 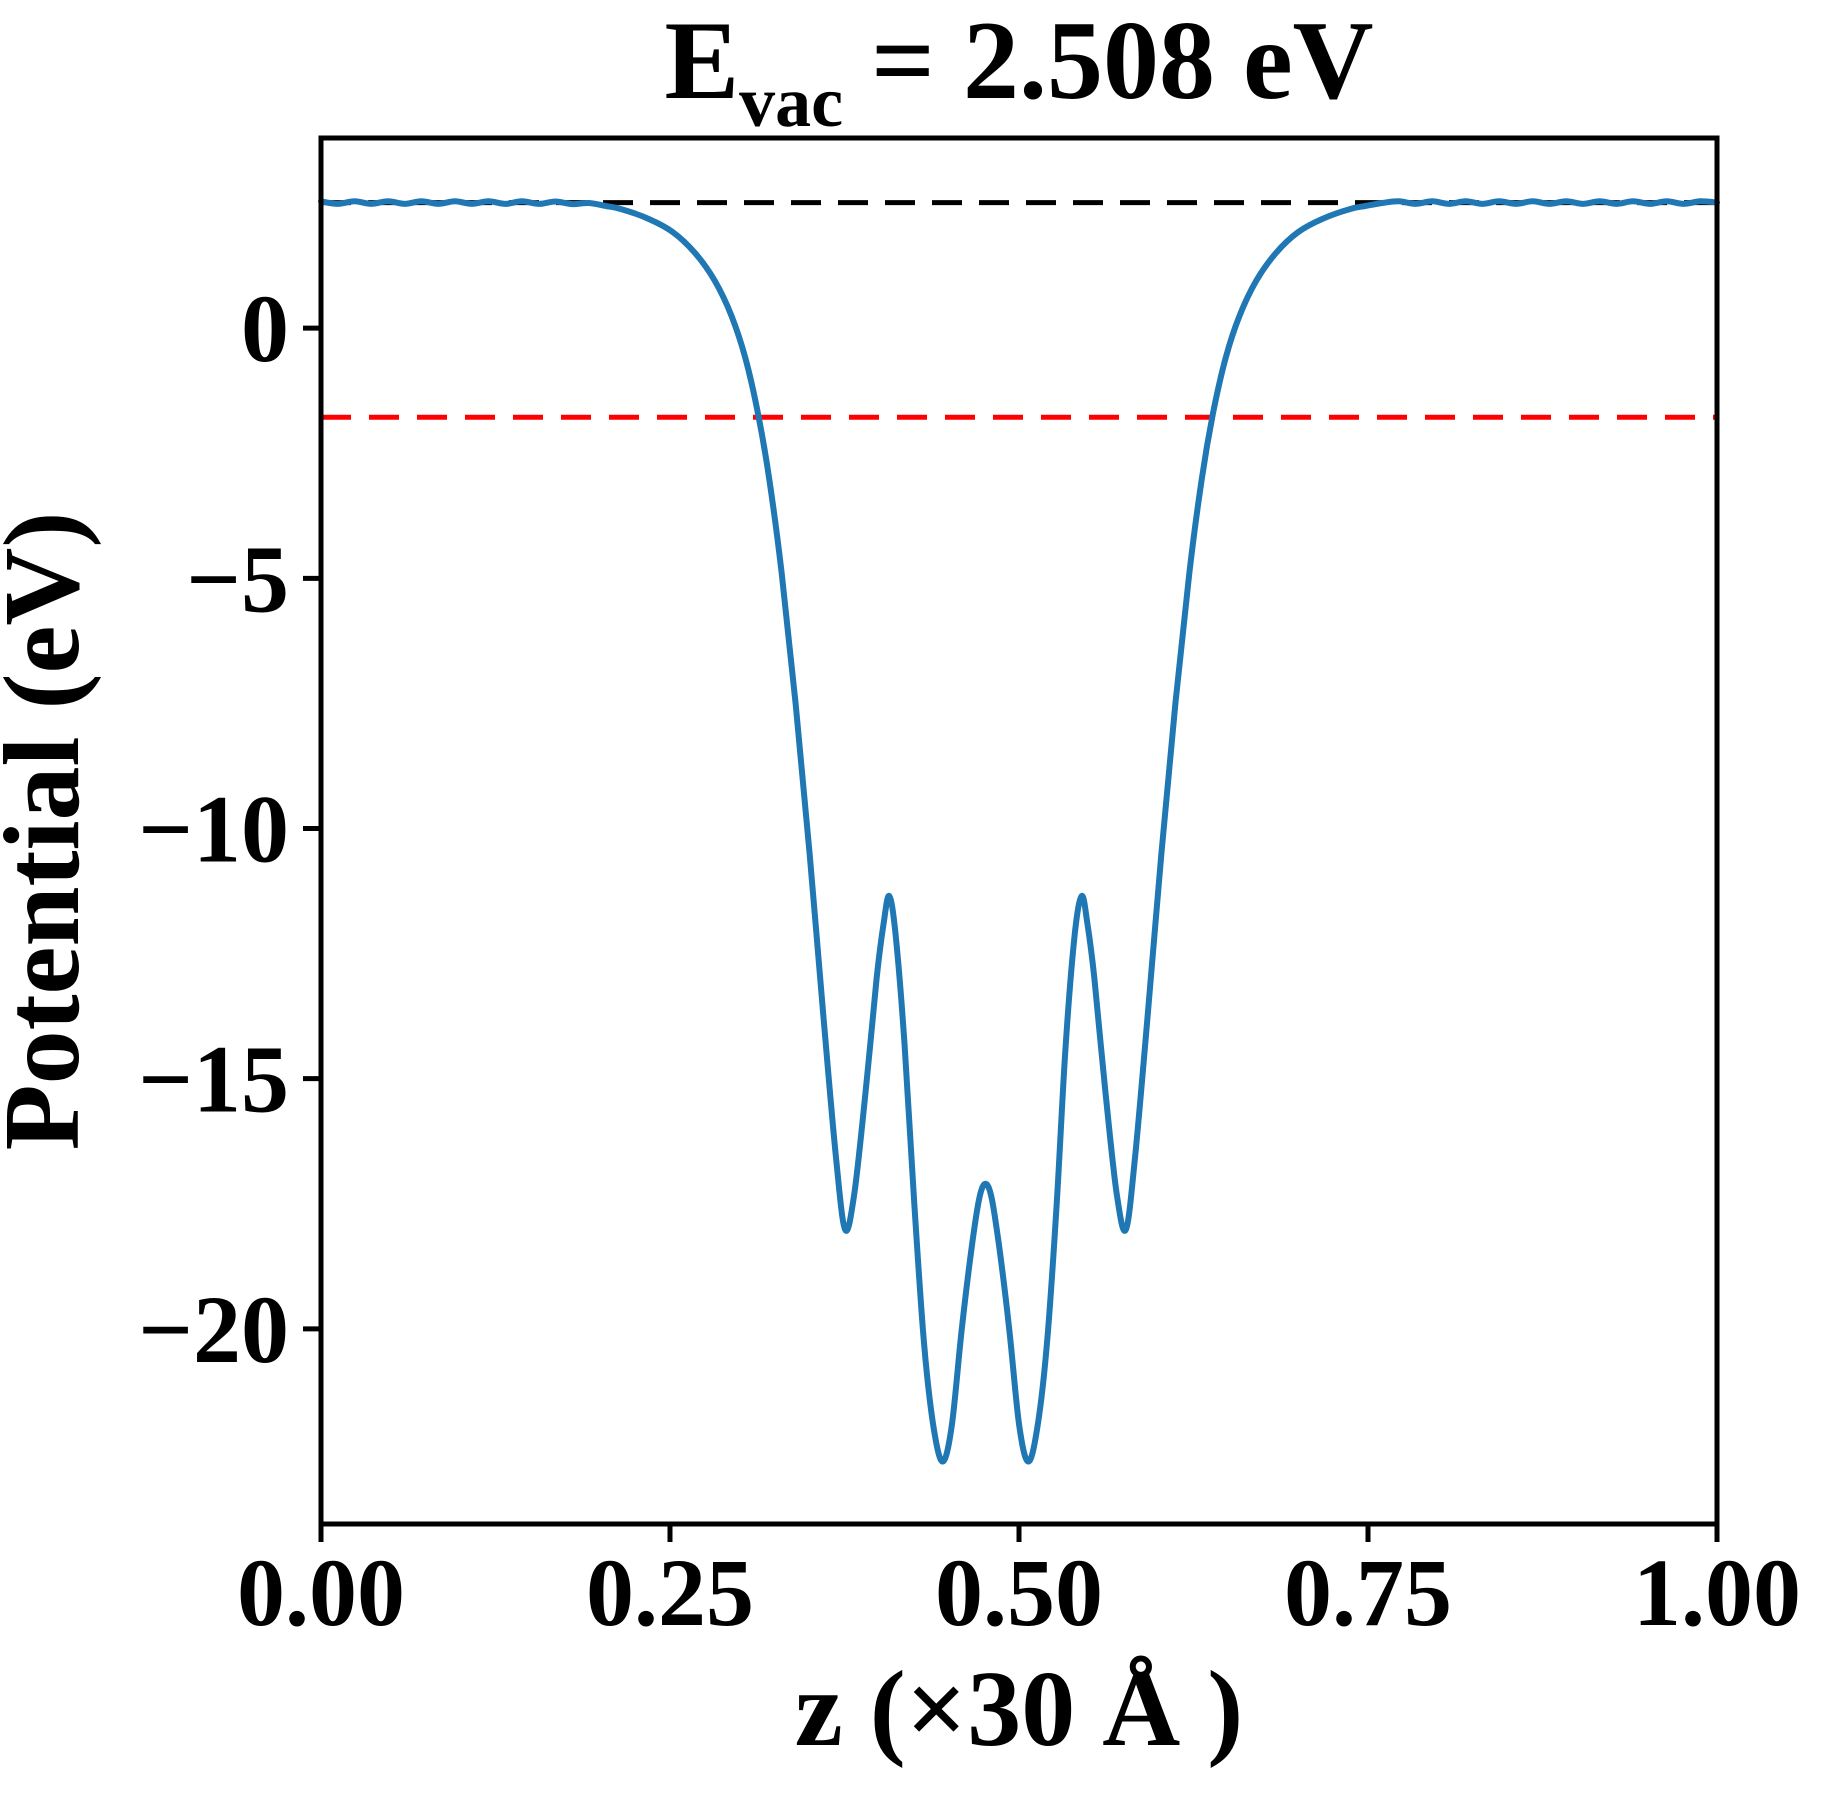 What do you see at coordinates (791, 102) in the screenshot?
I see `title-subscript: vac` at bounding box center [791, 102].